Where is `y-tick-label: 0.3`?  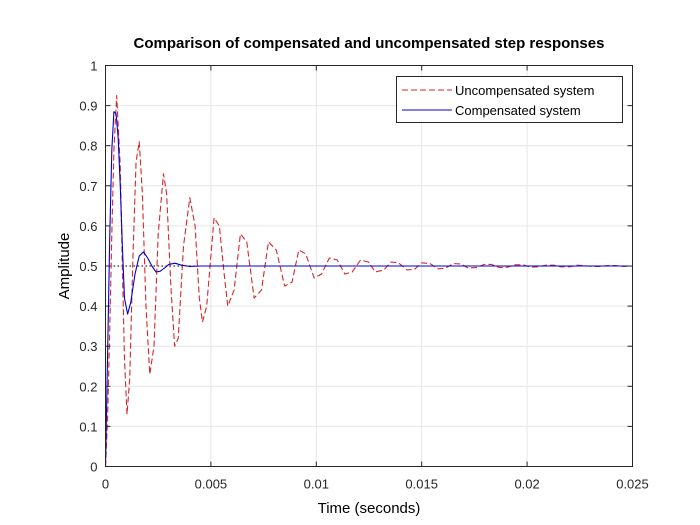 y-tick-label: 0.3 is located at coordinates (88, 346).